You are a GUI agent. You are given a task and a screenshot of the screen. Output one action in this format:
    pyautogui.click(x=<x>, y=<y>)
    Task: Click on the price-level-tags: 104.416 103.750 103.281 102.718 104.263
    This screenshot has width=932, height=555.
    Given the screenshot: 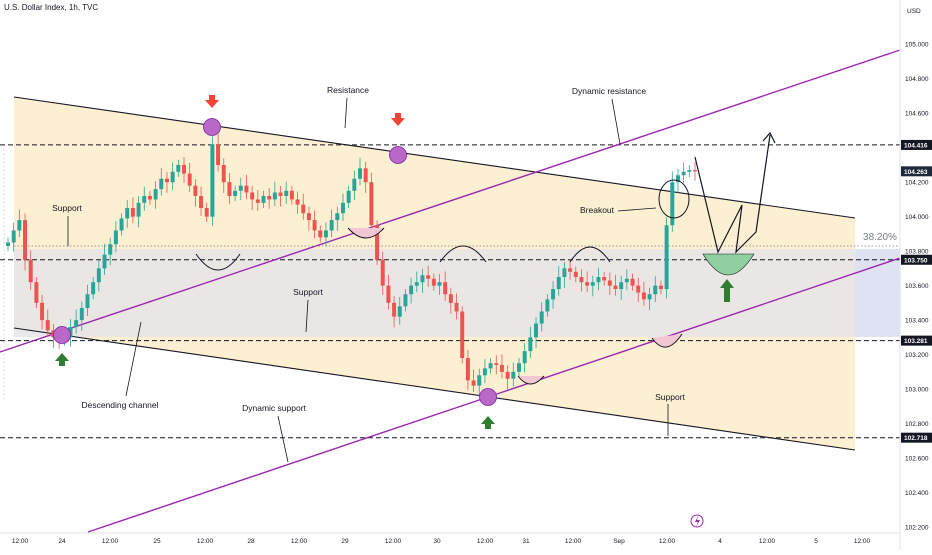 What is the action you would take?
    pyautogui.click(x=916, y=291)
    